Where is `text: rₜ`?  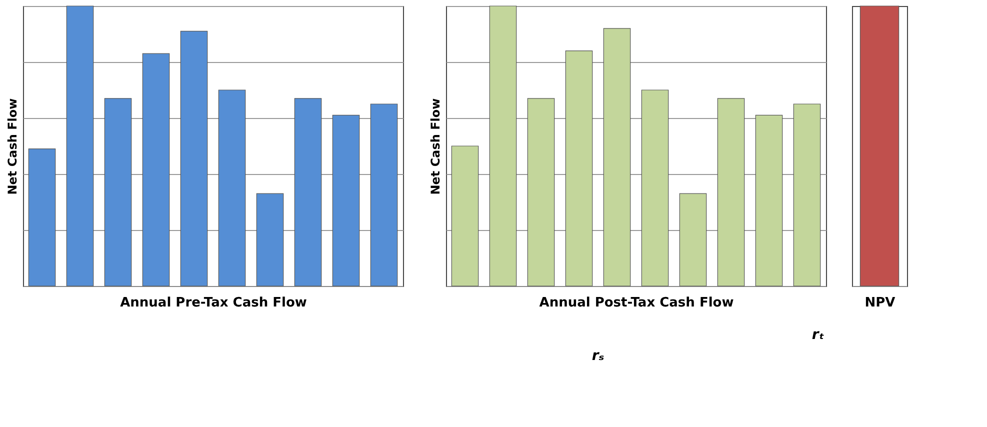
text: rₜ is located at coordinates (818, 335).